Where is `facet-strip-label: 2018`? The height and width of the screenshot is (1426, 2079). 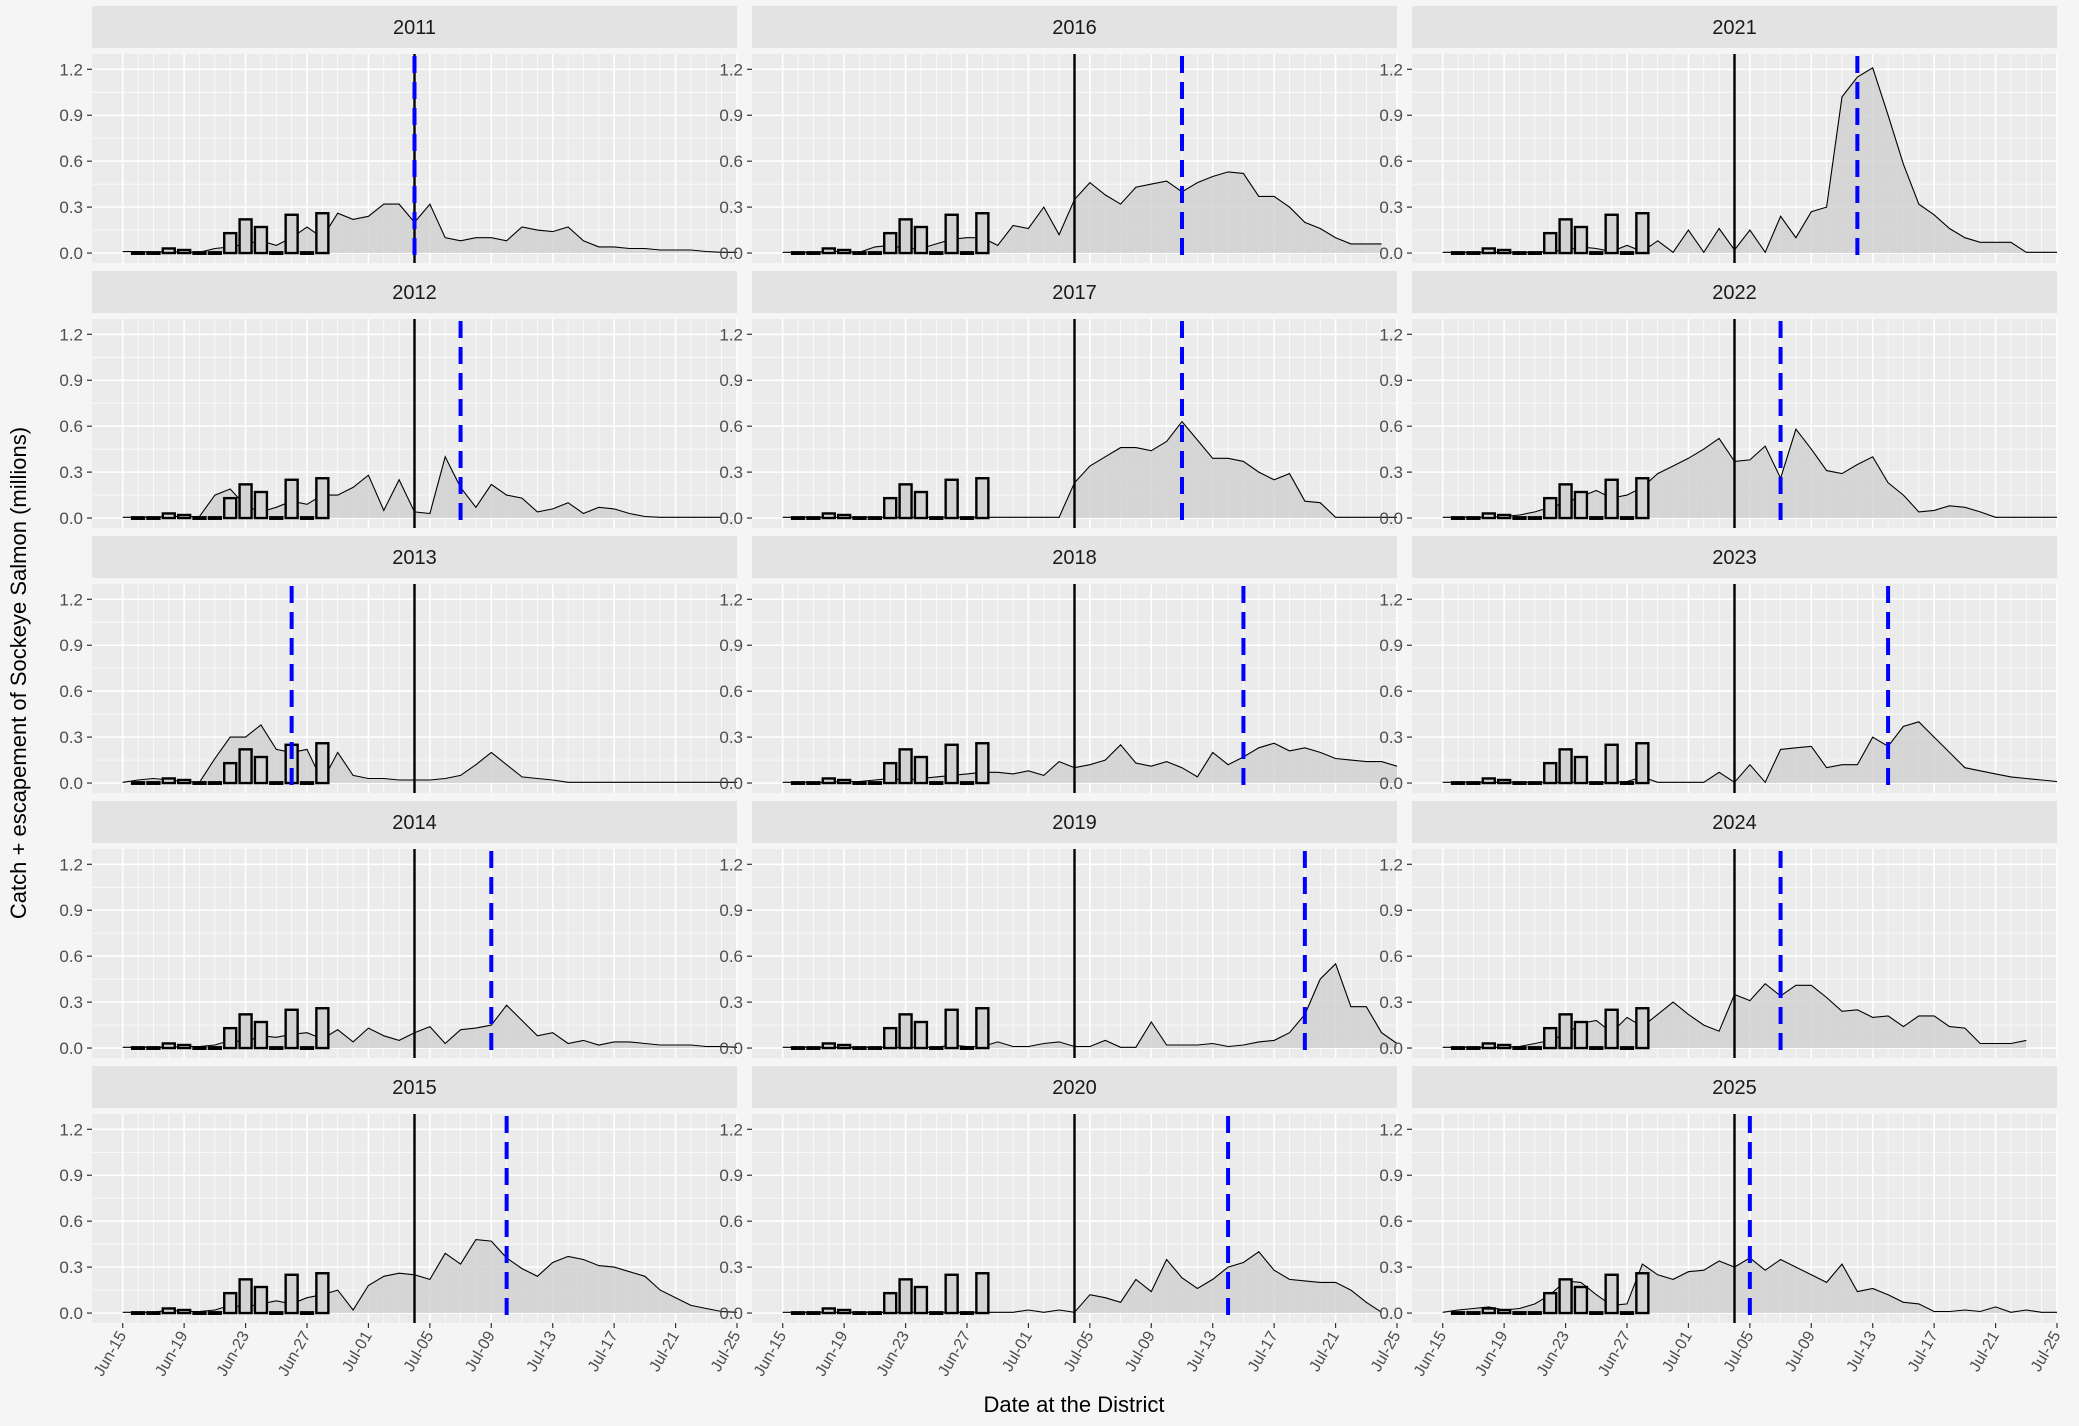 facet-strip-label: 2018 is located at coordinates (1074, 558).